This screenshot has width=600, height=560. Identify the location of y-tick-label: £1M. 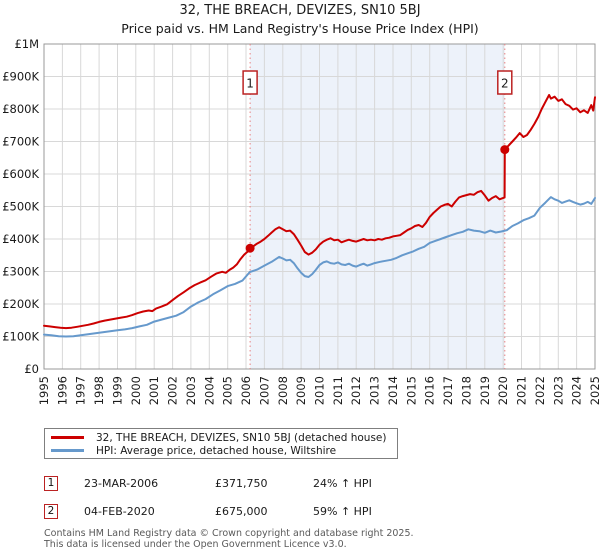
(26, 44).